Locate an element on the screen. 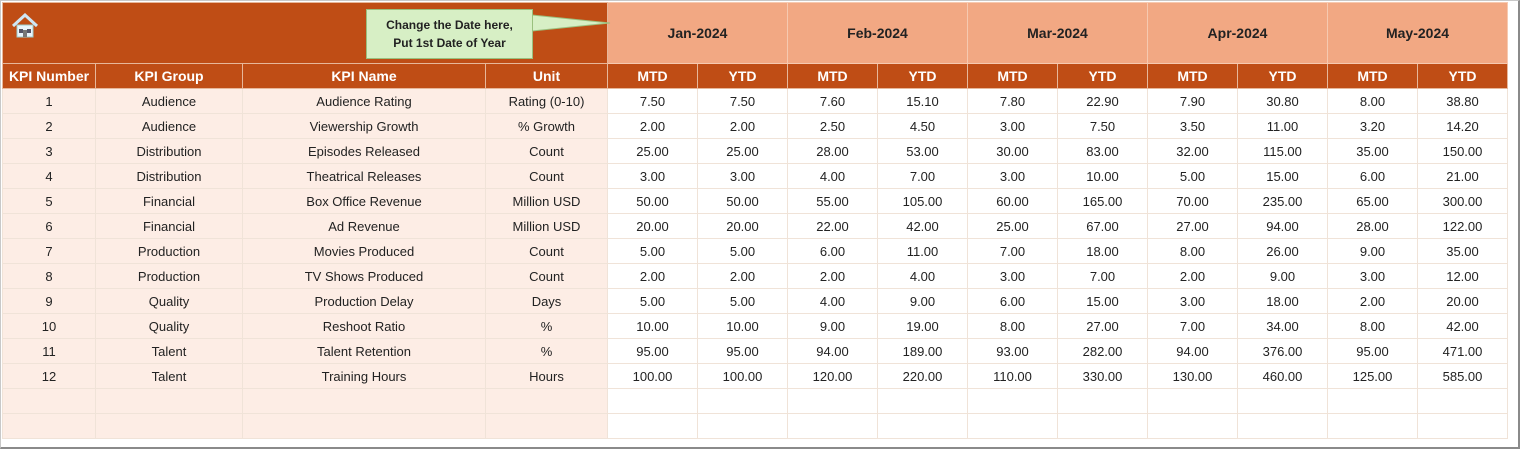 The image size is (1524, 453). kpi-unit-cell: Hours is located at coordinates (546, 376).